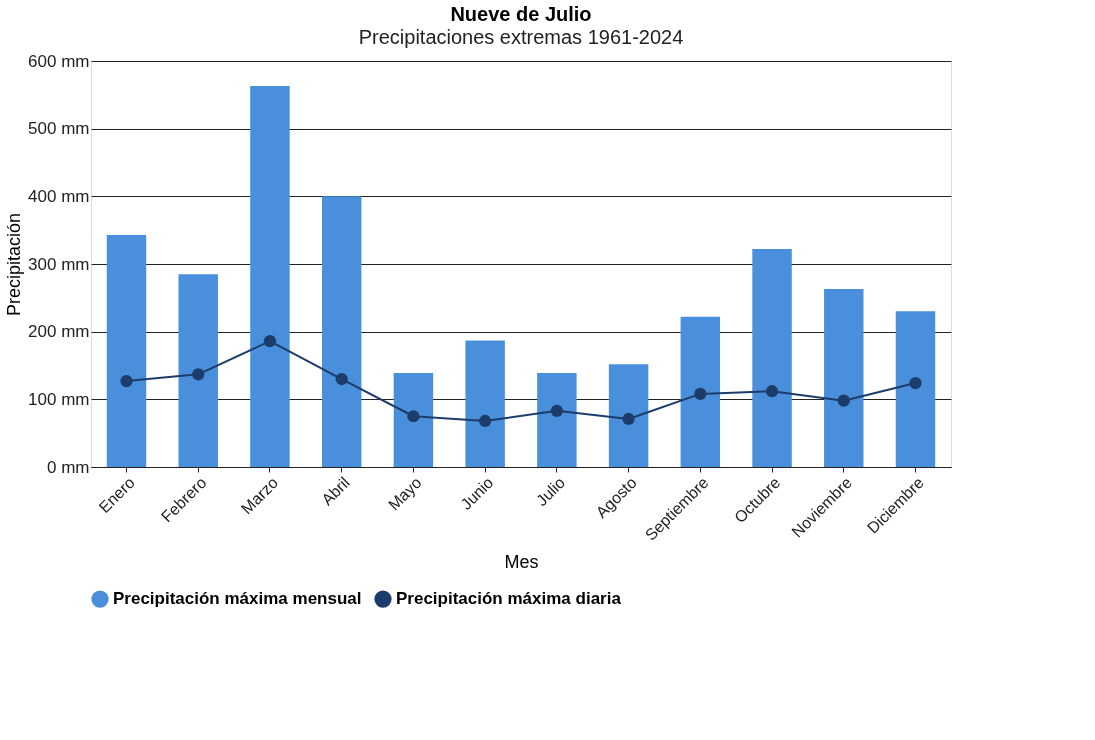 Image resolution: width=1095 pixels, height=740 pixels. I want to click on y-tick-label: 300 mm, so click(59, 264).